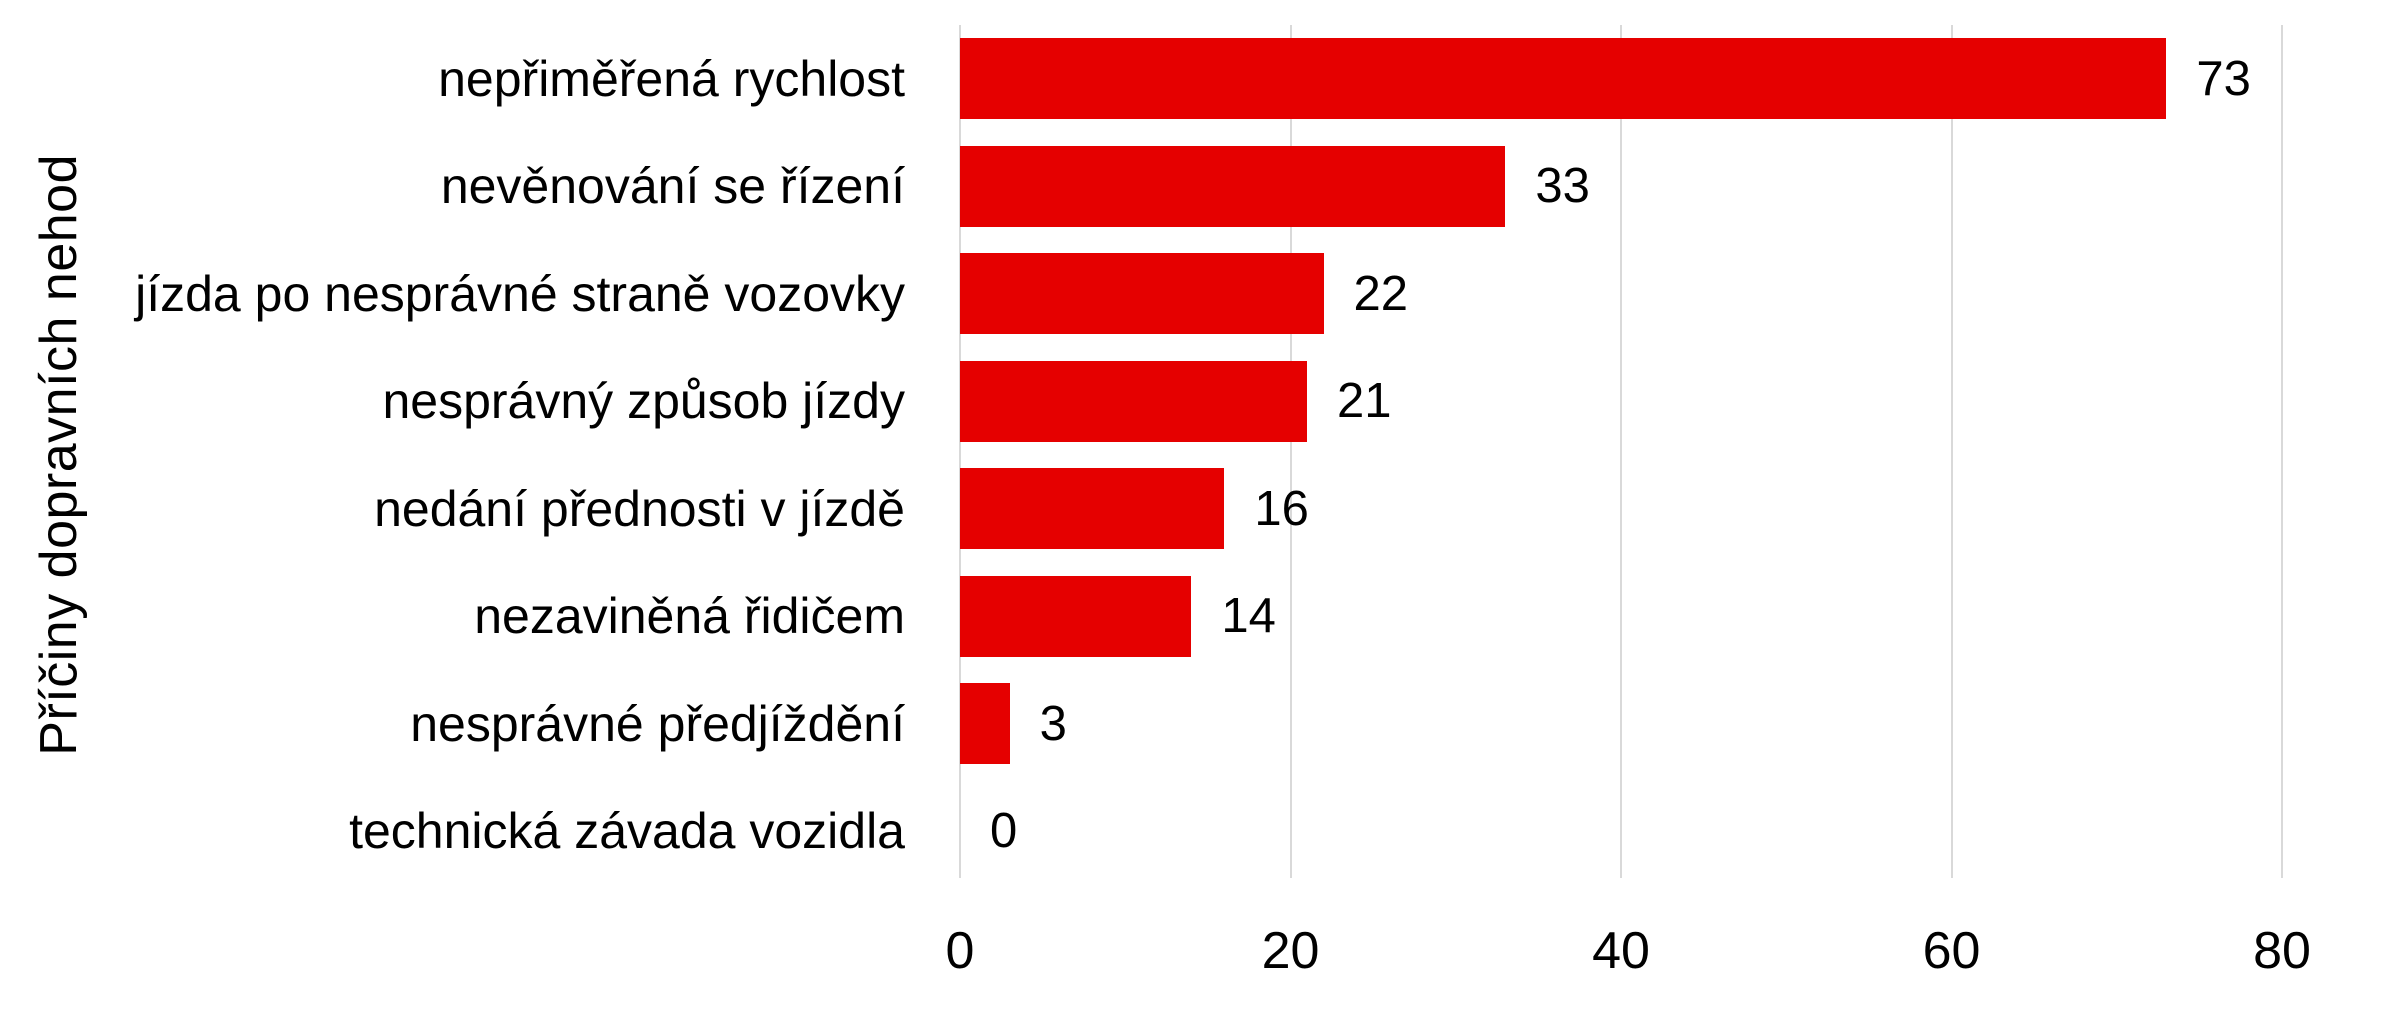 Image resolution: width=2400 pixels, height=1013 pixels. Describe the element at coordinates (639, 508) in the screenshot. I see `category-label: nedání přednosti v jízdě` at that location.